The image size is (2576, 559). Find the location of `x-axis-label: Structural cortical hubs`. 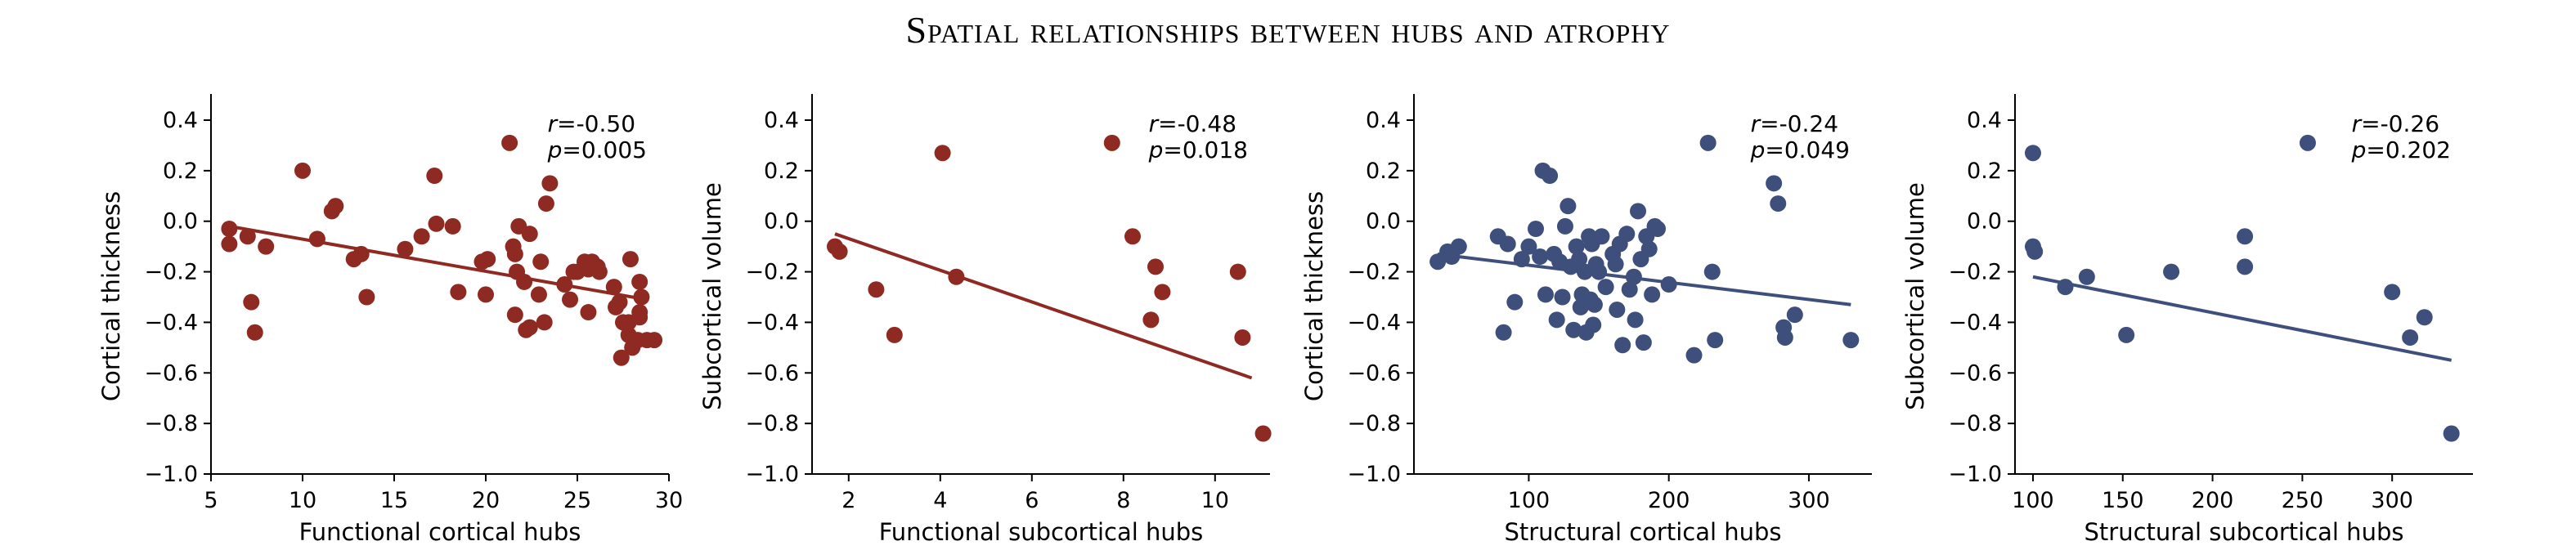

x-axis-label: Structural cortical hubs is located at coordinates (1643, 532).